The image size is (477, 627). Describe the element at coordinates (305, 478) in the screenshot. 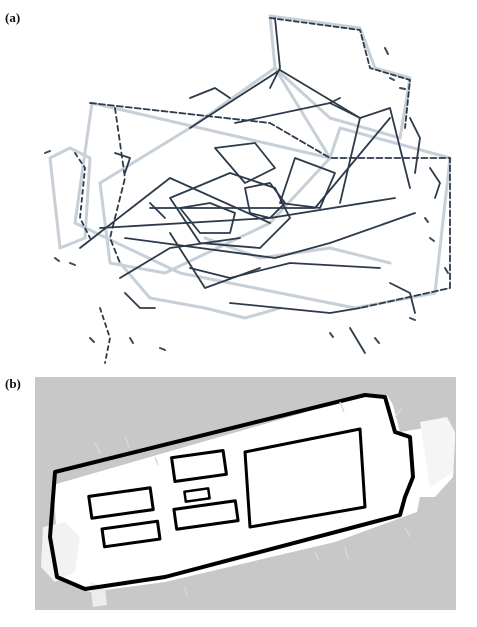

I see `large-room` at that location.